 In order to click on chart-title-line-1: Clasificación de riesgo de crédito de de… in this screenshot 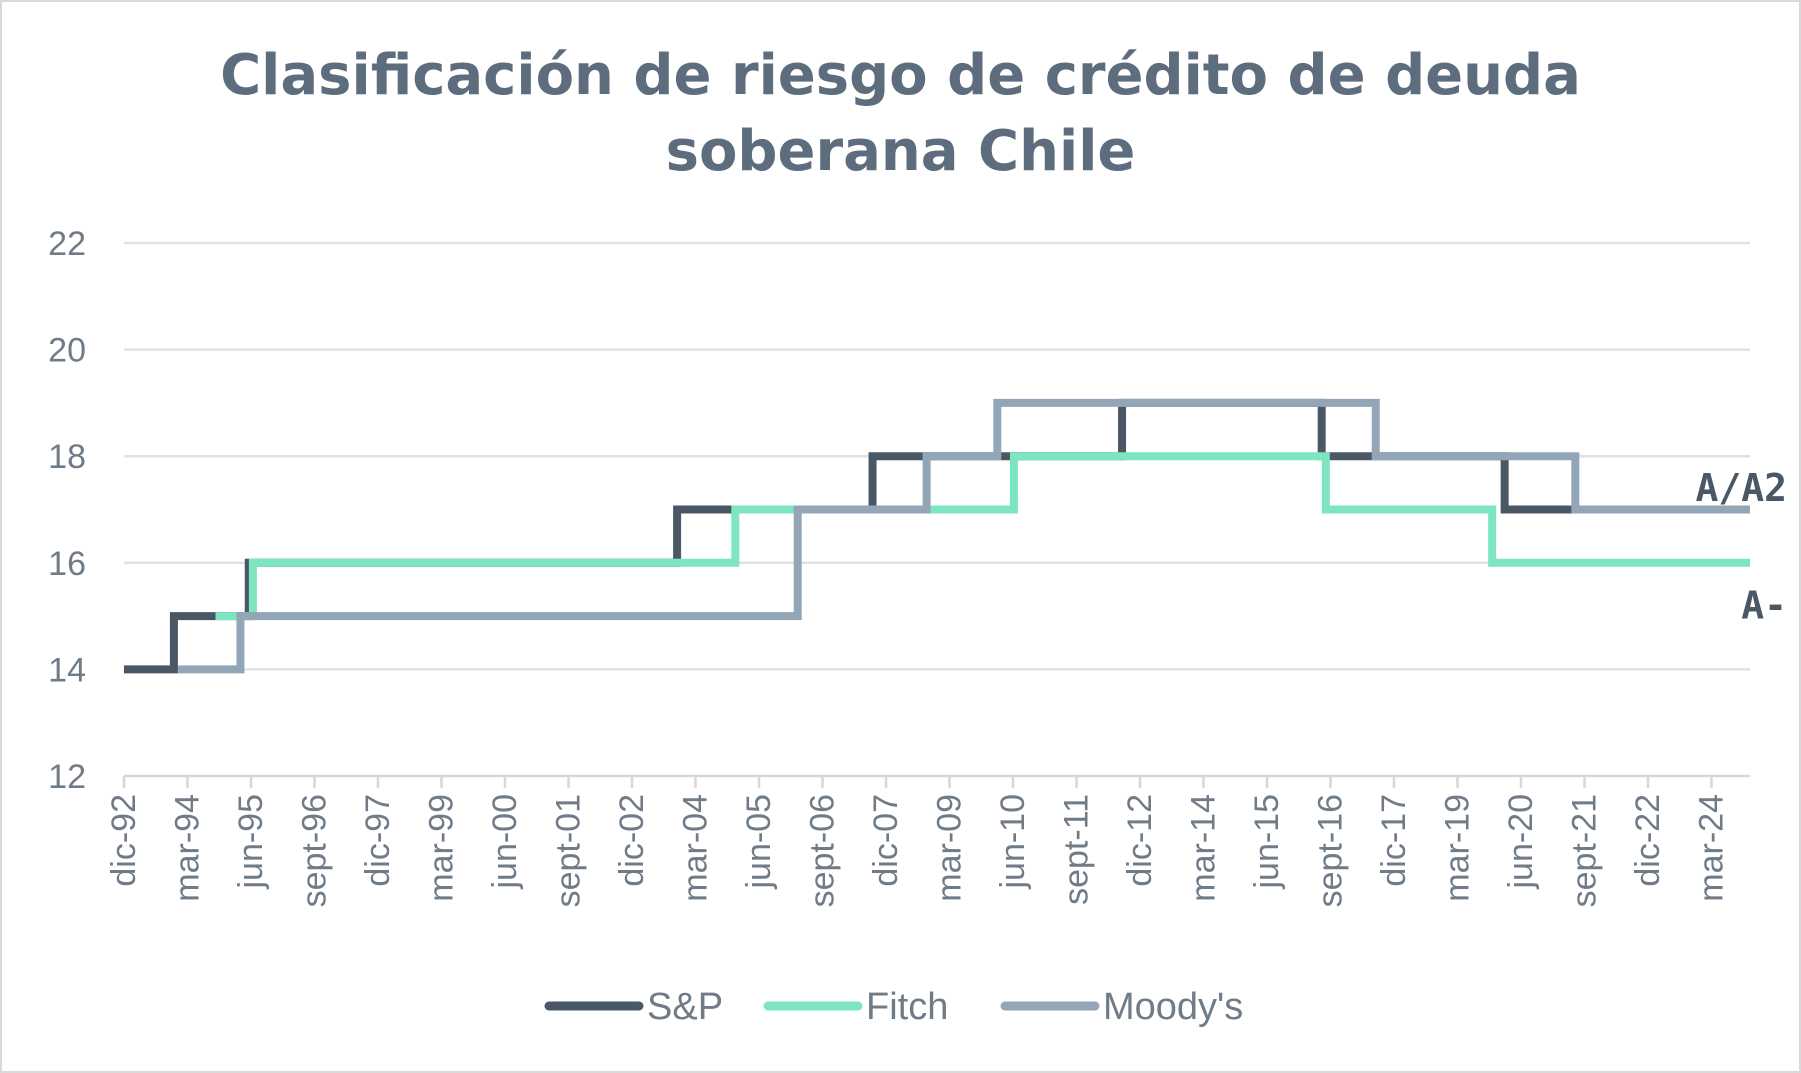, I will do `click(900, 75)`.